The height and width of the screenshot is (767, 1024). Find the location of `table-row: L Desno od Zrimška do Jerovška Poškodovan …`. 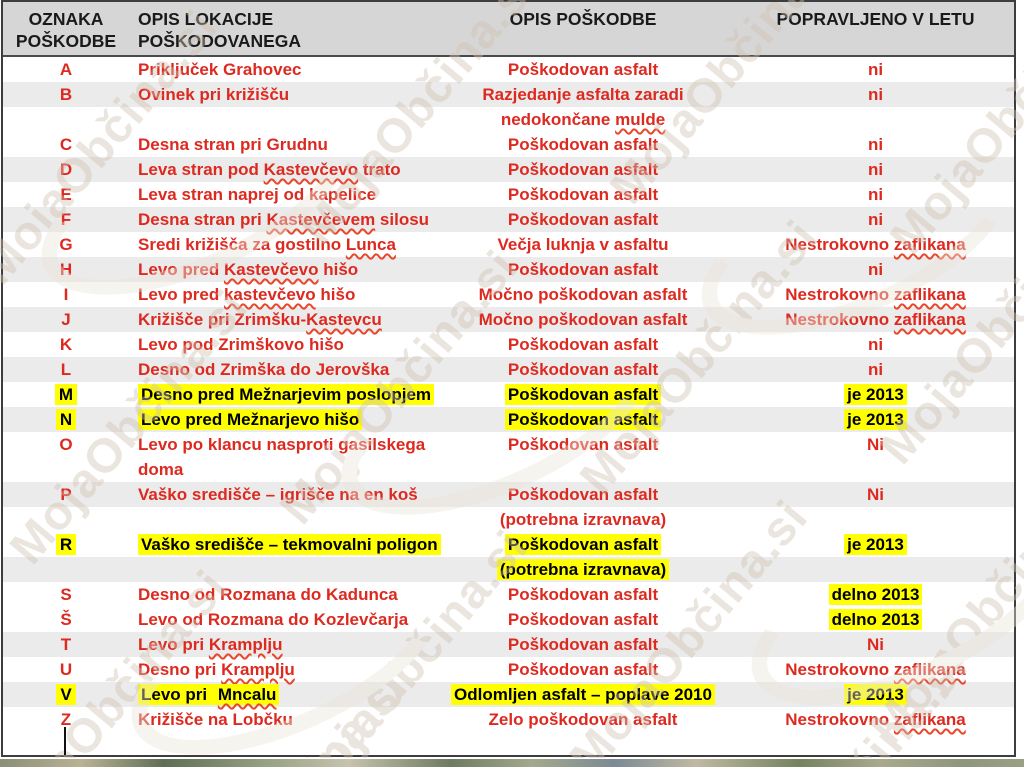

table-row: L Desno od Zrimška do Jerovška Poškodovan … is located at coordinates (508, 369).